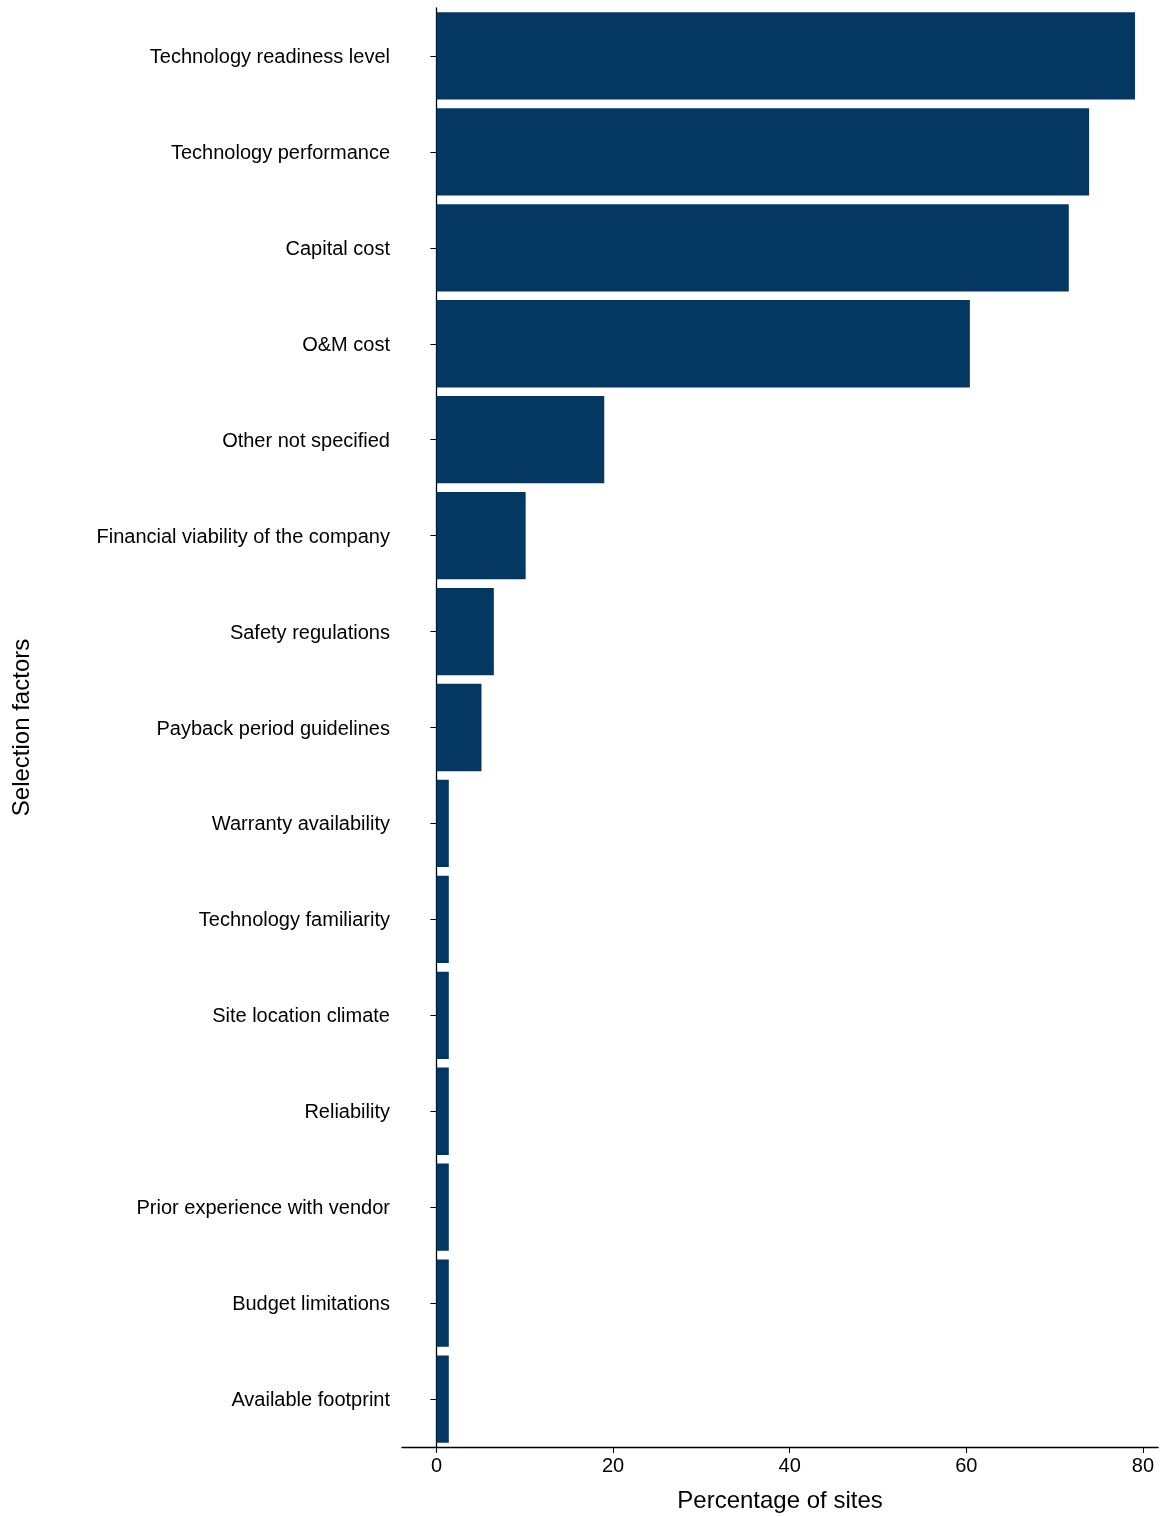 The width and height of the screenshot is (1176, 1517). Describe the element at coordinates (347, 1111) in the screenshot. I see `y-tick-label: Reliability` at that location.